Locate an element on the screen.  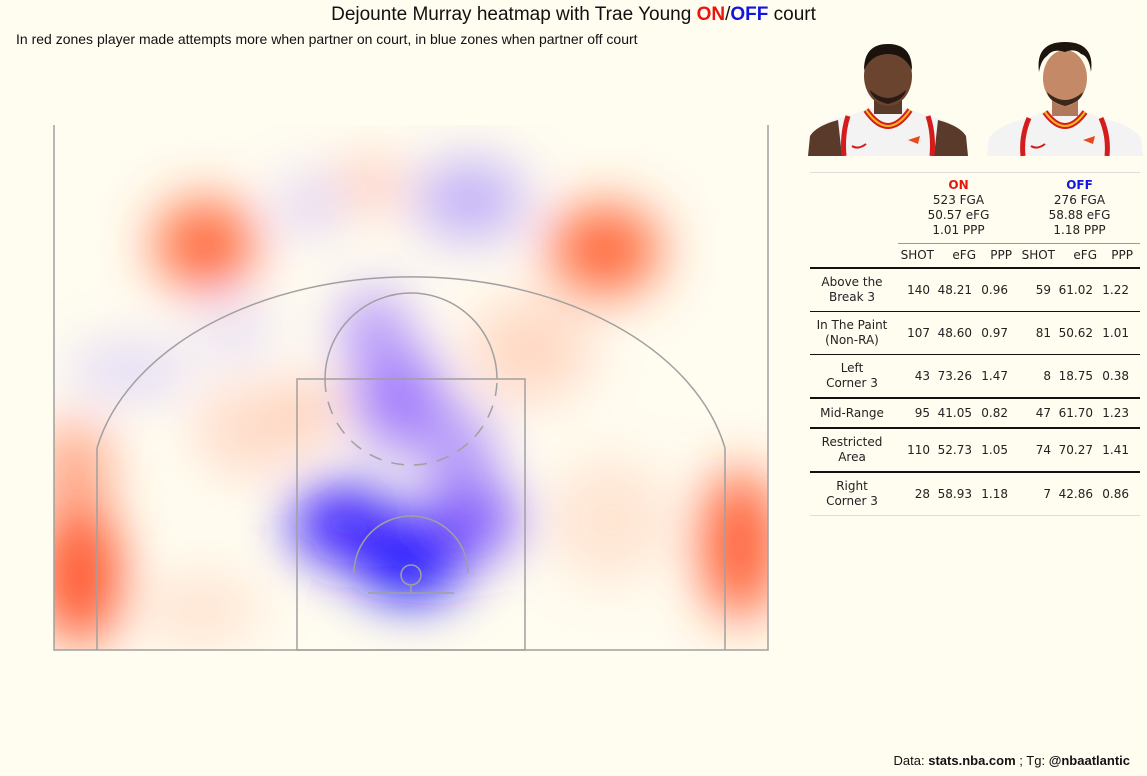
summary-on-efg: 50.57 eFG is located at coordinates (958, 215).